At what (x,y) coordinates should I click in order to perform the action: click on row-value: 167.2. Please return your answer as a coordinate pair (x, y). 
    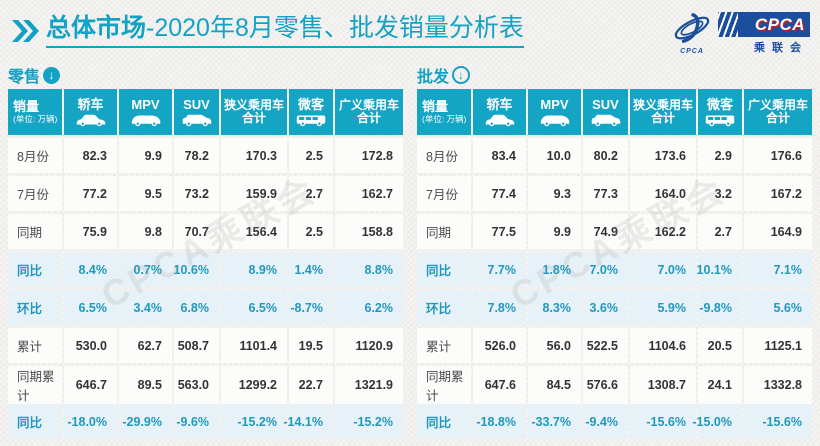
    Looking at the image, I should click on (778, 193).